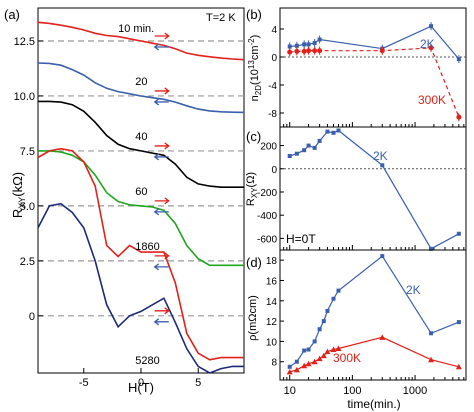  What do you see at coordinates (272, 86) in the screenshot?
I see `y-tick-label: -4` at bounding box center [272, 86].